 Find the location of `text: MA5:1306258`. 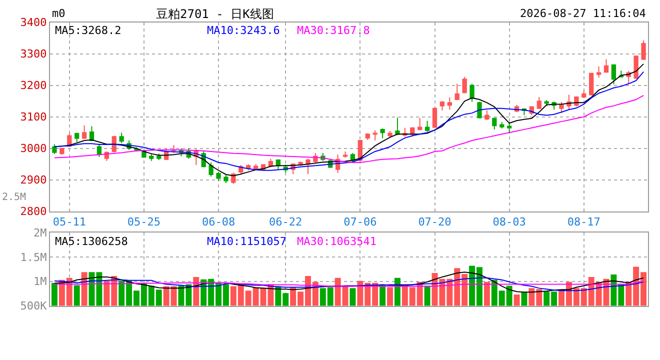

text: MA5:1306258 is located at coordinates (91, 241).